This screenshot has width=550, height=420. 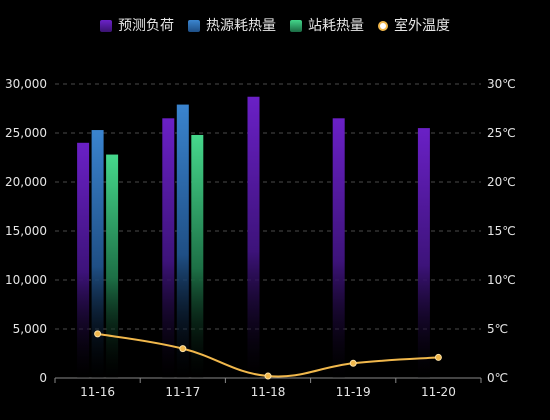 I want to click on temperature-line, so click(x=268, y=355).